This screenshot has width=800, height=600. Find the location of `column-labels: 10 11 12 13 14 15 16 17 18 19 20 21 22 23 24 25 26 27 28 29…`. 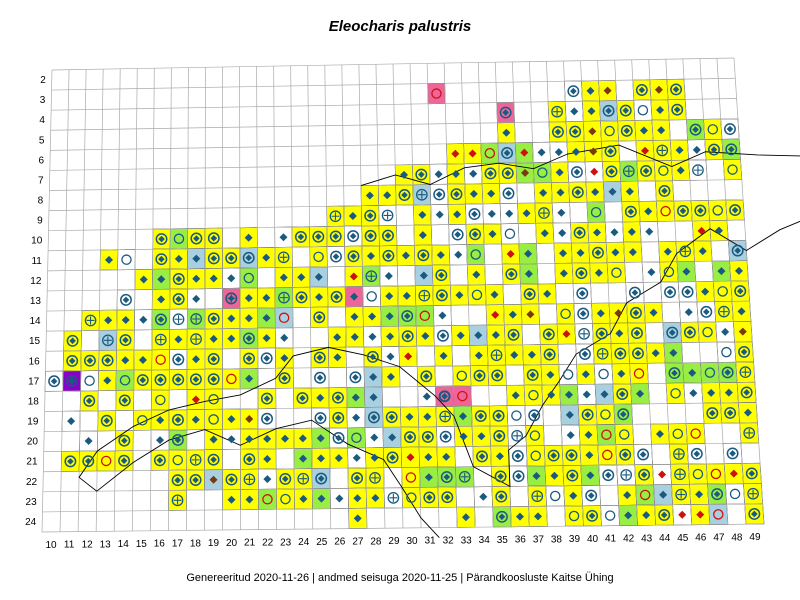

column-labels: 10 11 12 13 14 15 16 17 18 19 20 21 22 23 24 25 26 27 28 29… is located at coordinates (403, 541).